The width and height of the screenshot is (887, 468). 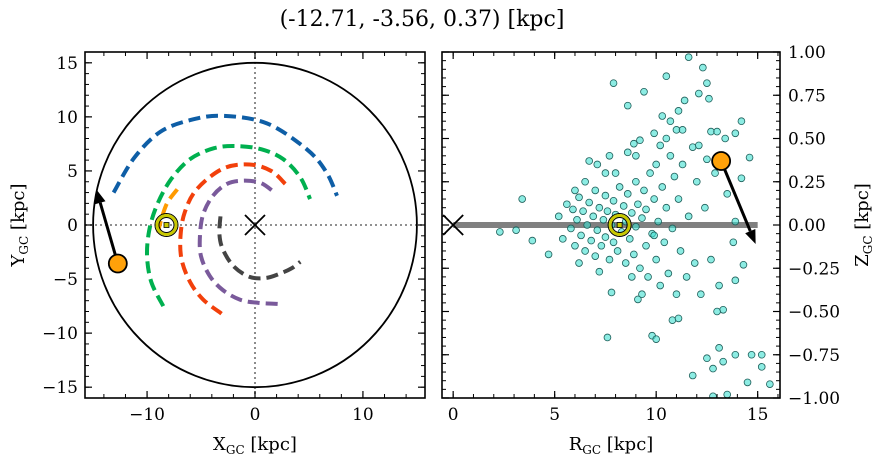 I want to click on y-tick-label: −0.75, so click(x=814, y=356).